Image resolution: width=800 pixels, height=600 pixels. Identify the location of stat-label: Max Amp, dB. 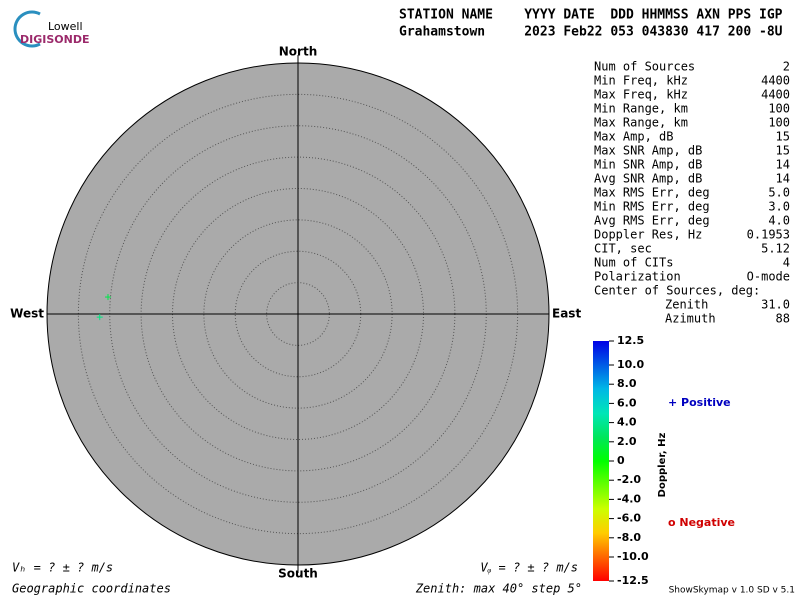
(633, 137).